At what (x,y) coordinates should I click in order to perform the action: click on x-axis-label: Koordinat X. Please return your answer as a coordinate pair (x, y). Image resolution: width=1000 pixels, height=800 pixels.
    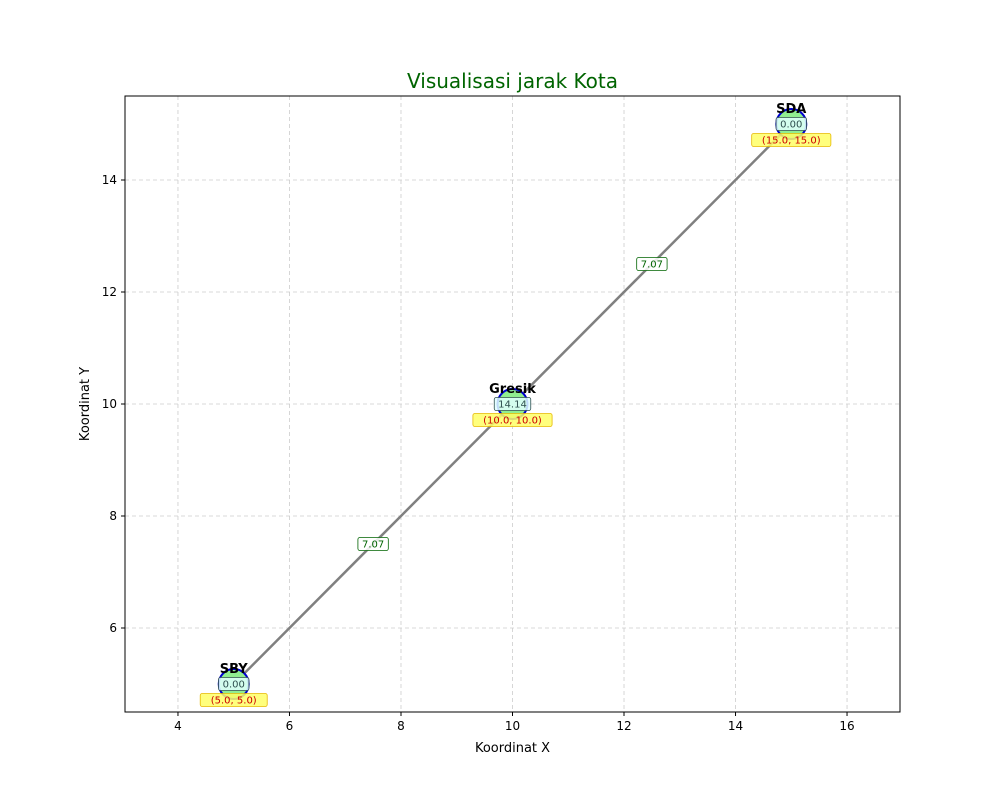
    Looking at the image, I should click on (512, 748).